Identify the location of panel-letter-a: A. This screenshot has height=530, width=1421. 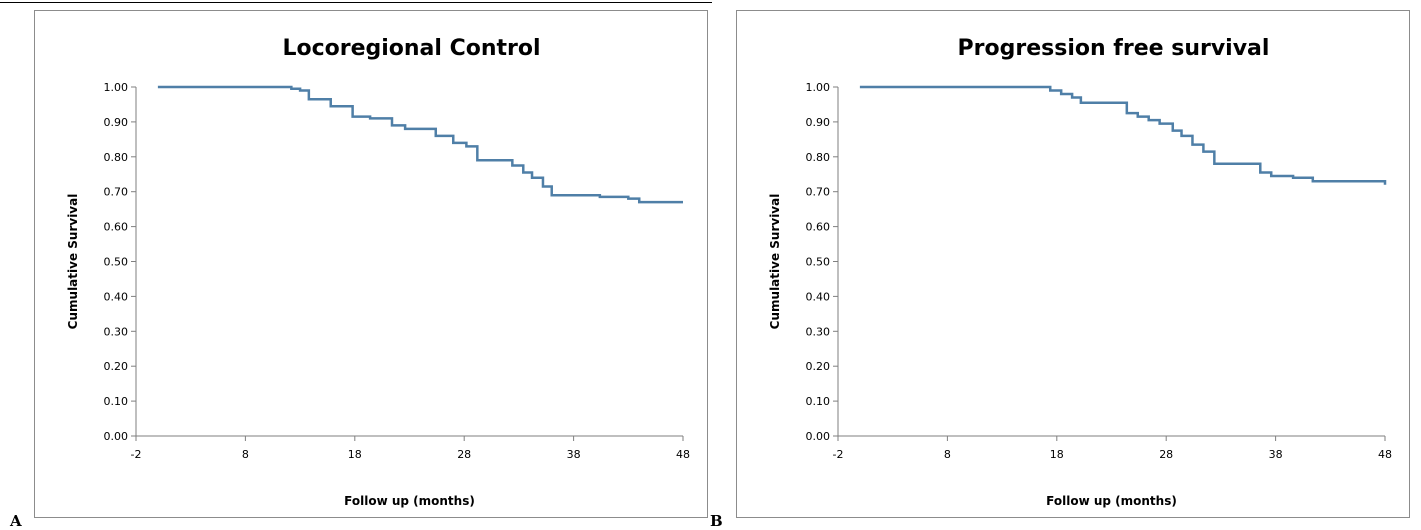
(16, 521).